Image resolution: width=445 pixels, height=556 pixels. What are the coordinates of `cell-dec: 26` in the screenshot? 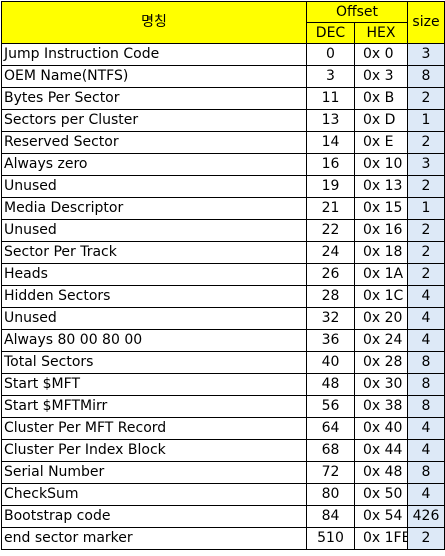 It's located at (330, 274).